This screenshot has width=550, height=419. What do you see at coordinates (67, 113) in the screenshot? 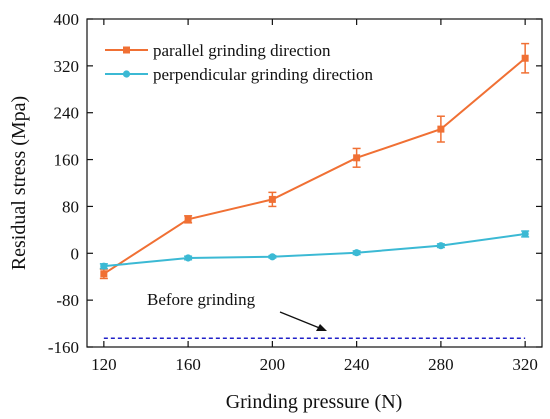
I see `y-tick-label: 240` at bounding box center [67, 113].